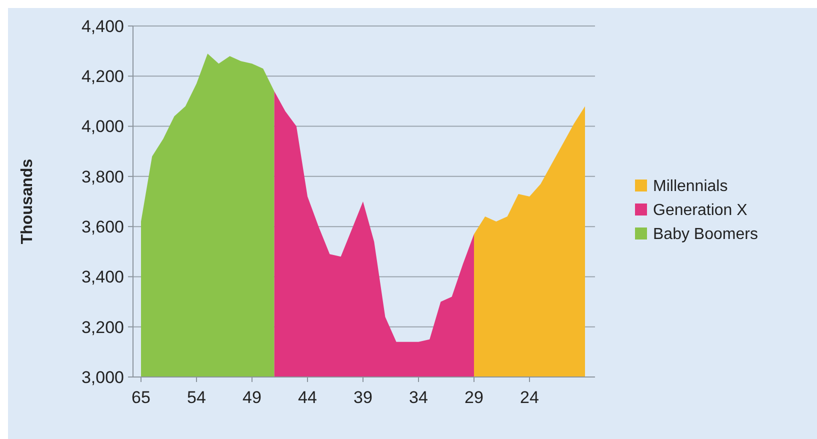 This screenshot has width=817, height=439. I want to click on x-tick-label: 65, so click(141, 397).